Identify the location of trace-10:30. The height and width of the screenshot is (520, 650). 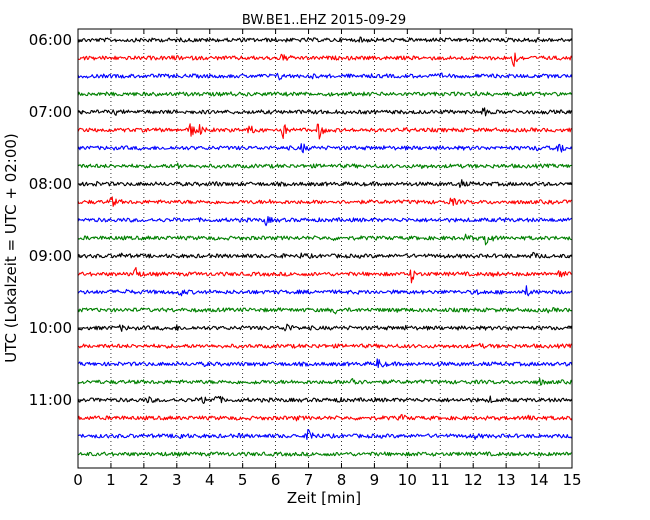
(325, 363).